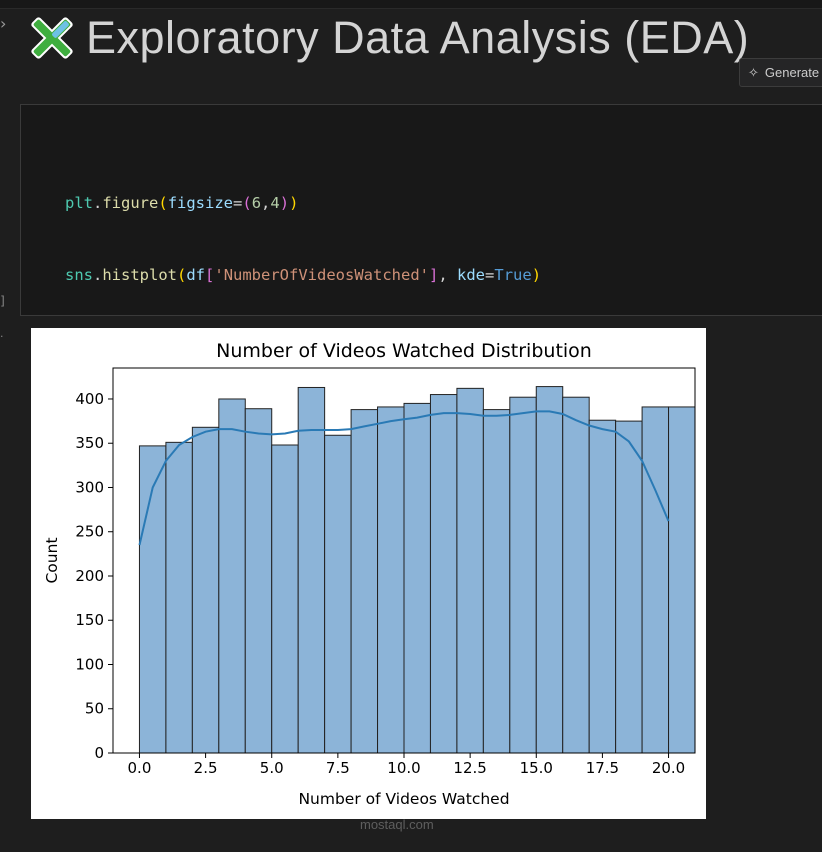 This screenshot has height=852, width=822. I want to click on y-tick-label: 200, so click(89, 576).